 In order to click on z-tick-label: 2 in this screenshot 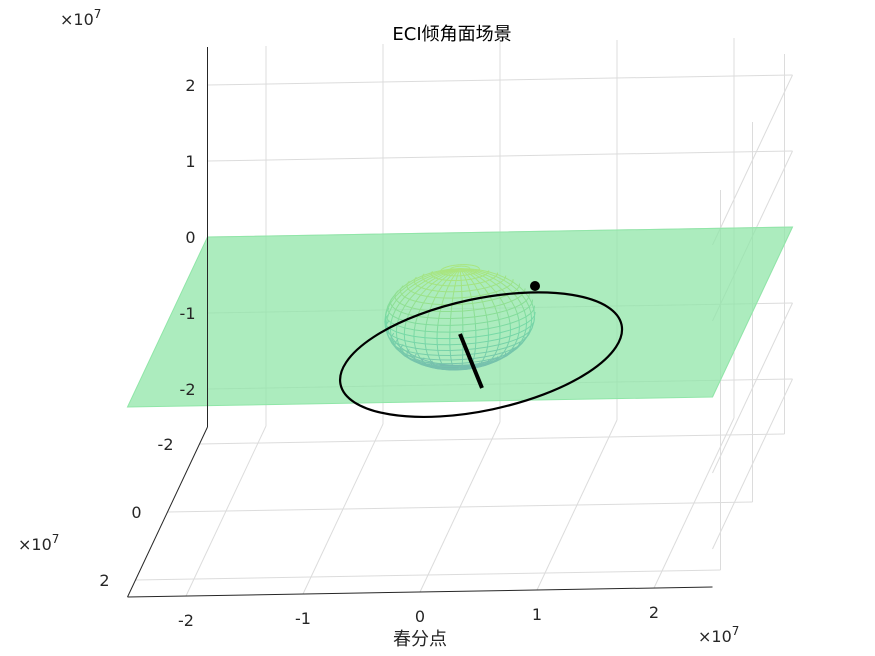, I will do `click(190, 85)`.